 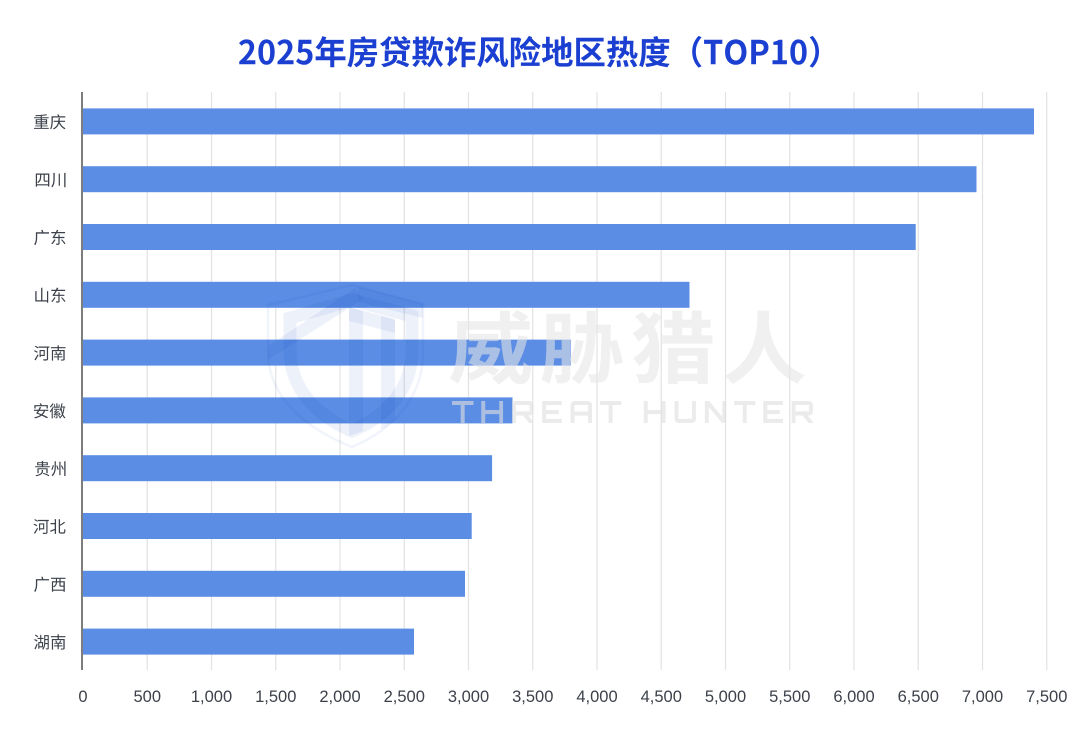 What do you see at coordinates (468, 697) in the screenshot?
I see `svg-text: 3,000` at bounding box center [468, 697].